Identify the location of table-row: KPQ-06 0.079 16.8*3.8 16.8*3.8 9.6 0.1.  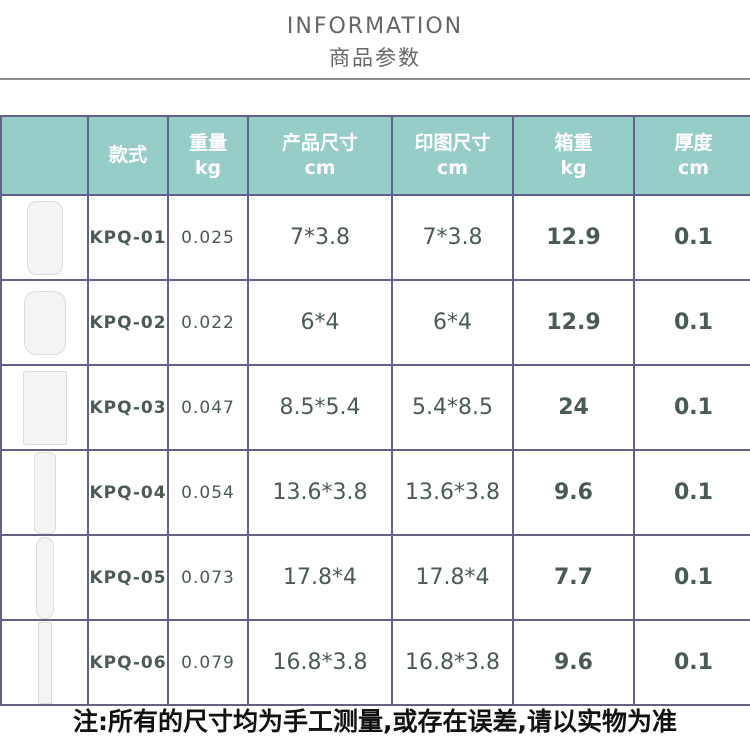
(375, 662).